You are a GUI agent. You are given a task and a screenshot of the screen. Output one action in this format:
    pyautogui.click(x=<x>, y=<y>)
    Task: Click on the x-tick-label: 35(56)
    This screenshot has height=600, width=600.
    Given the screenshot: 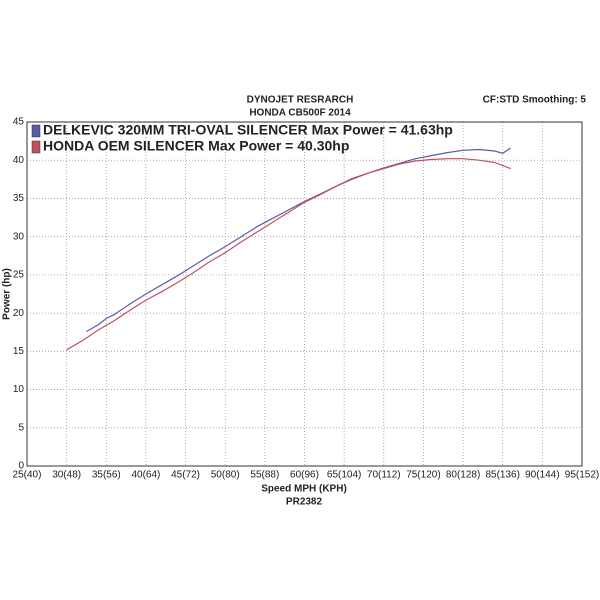 What is the action you would take?
    pyautogui.click(x=106, y=475)
    